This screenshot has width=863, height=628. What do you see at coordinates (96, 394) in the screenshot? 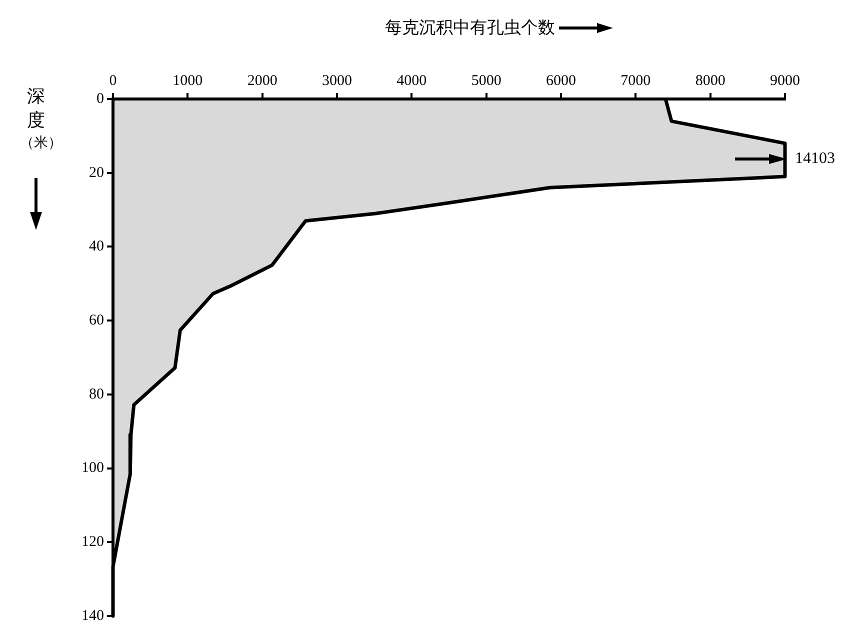
I see `y-tick-label: 80` at bounding box center [96, 394].